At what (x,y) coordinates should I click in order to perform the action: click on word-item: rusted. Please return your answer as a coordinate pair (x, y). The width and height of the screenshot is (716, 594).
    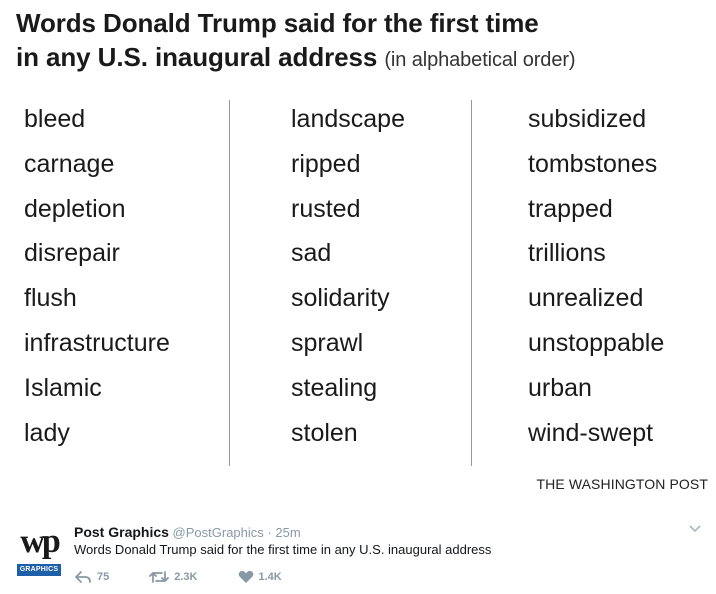
    Looking at the image, I should click on (326, 208).